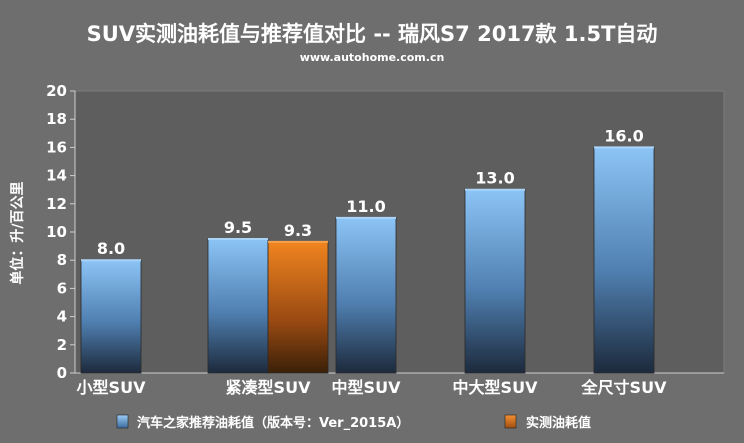 This screenshot has width=744, height=443. I want to click on chart-title: SUV实测油耗值与推荐值对比 -- 瑞风S7 2017款 1.5T自动, so click(372, 34).